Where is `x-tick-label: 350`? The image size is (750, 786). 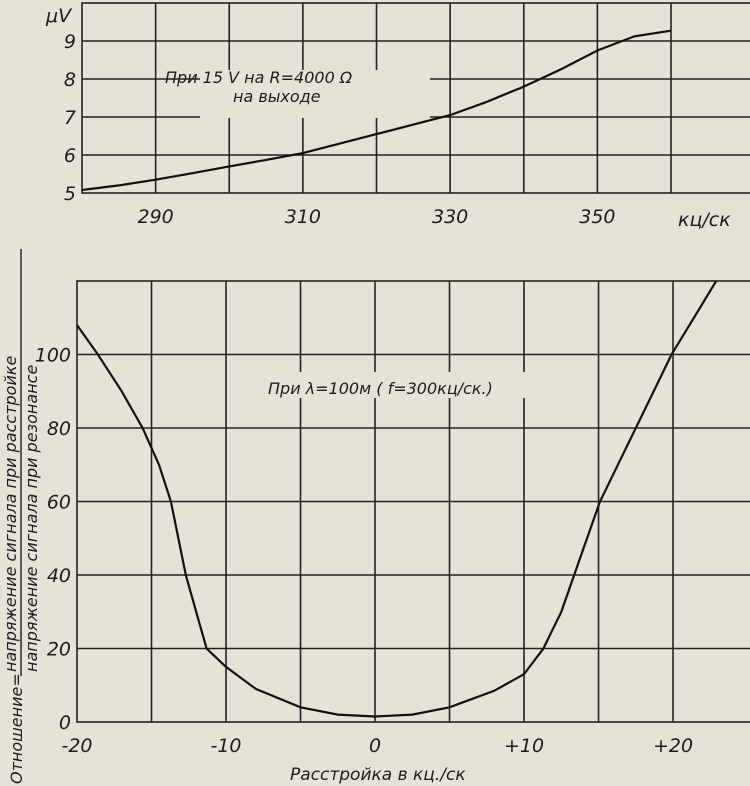 x-tick-label: 350 is located at coordinates (597, 217).